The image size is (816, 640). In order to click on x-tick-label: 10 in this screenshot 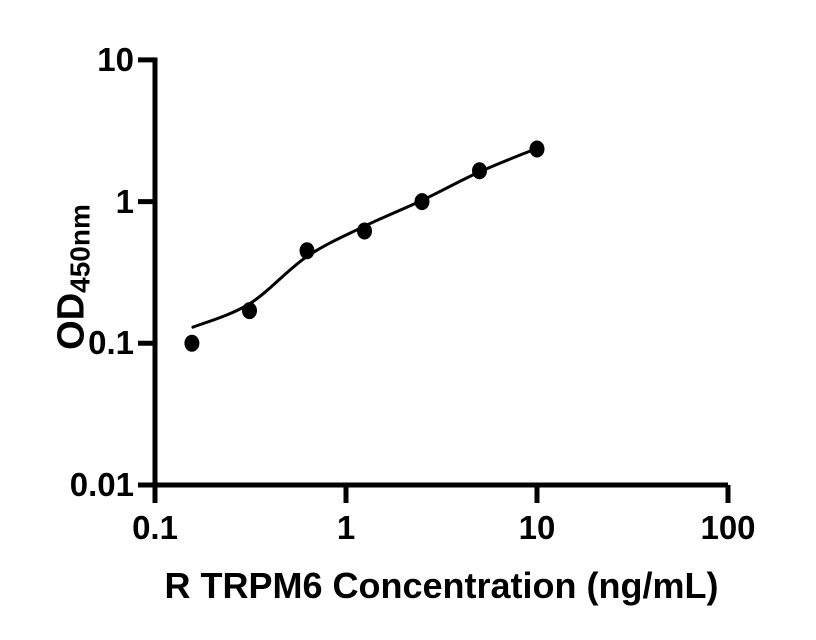, I will do `click(537, 527)`.